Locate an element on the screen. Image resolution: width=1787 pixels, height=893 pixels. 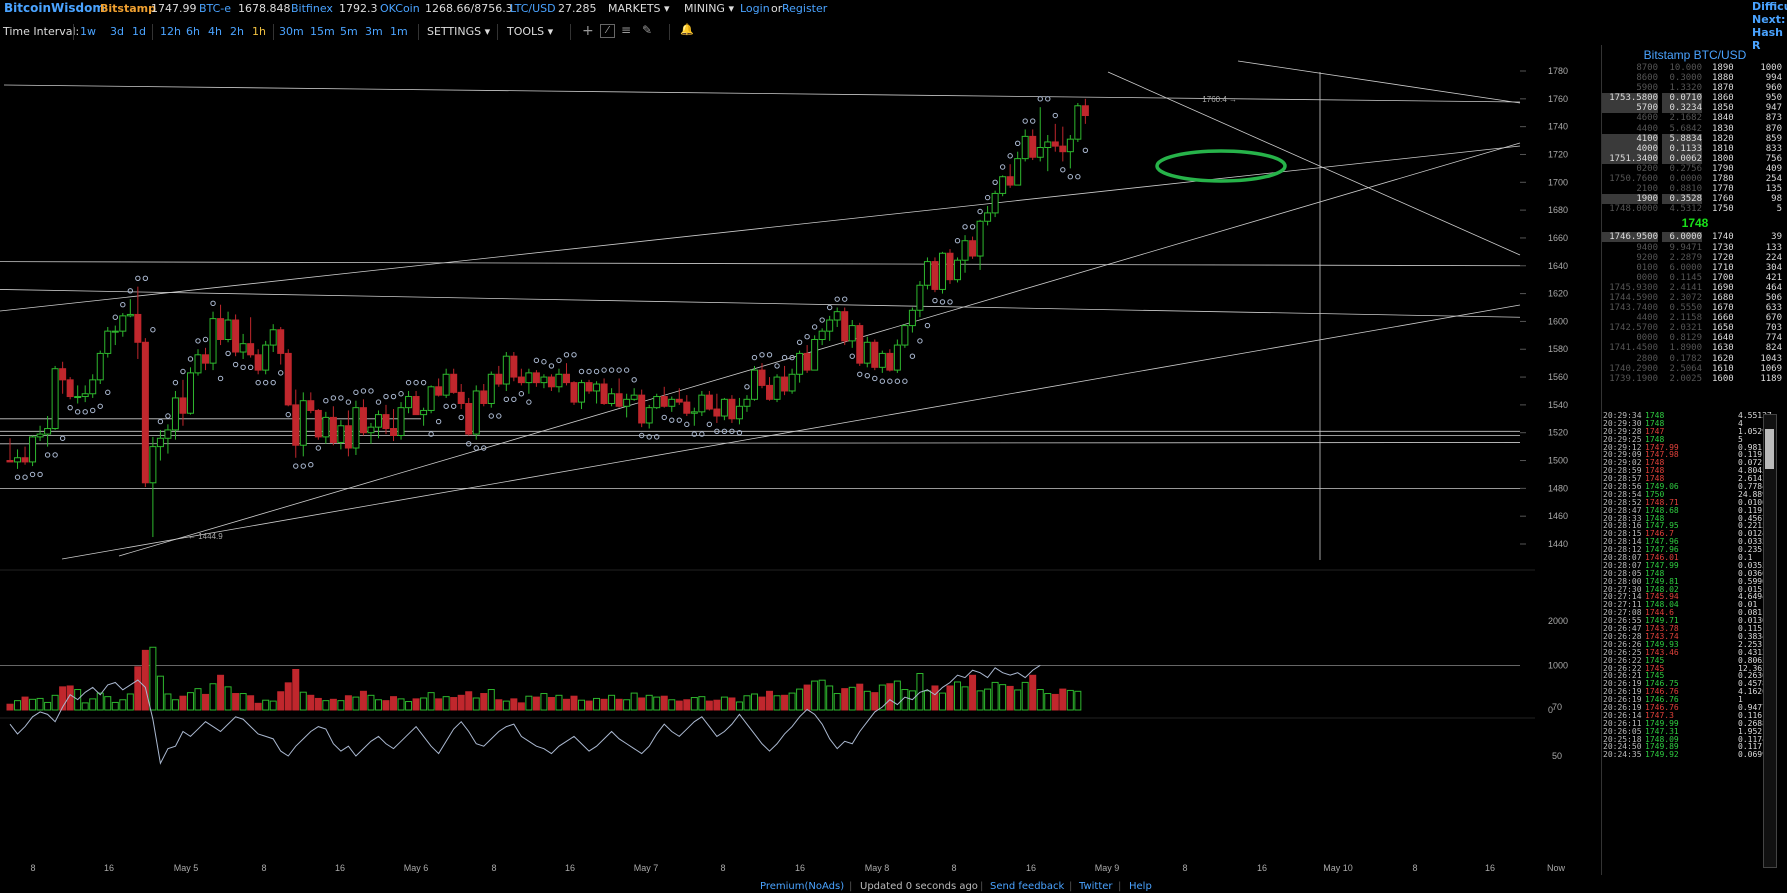
order-row: 4000 0.1133 1810 833 is located at coordinates (1694, 148).